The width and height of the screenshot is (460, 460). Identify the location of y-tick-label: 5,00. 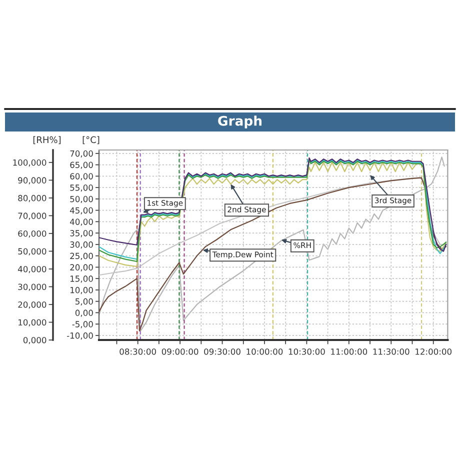
(84, 302).